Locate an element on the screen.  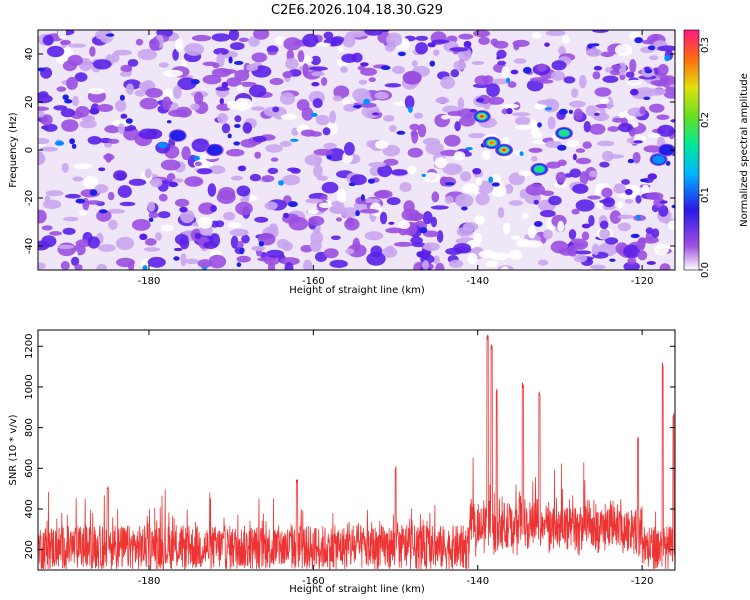
colorbar-tick-label: 0.2 is located at coordinates (705, 120).